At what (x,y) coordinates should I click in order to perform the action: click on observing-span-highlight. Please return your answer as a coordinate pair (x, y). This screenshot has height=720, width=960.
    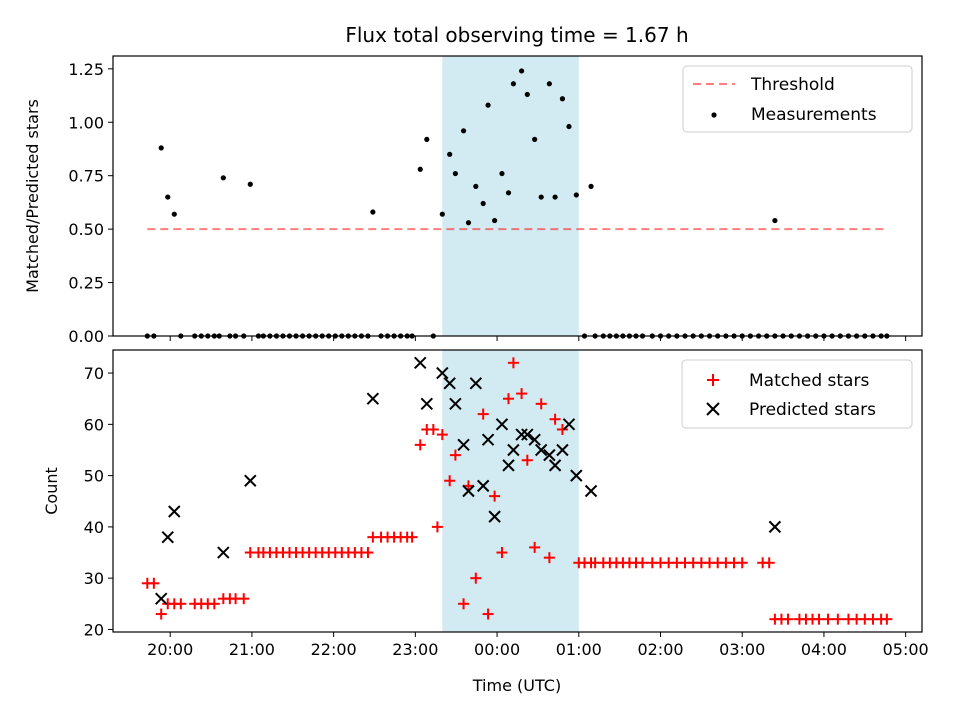
    Looking at the image, I should click on (510, 196).